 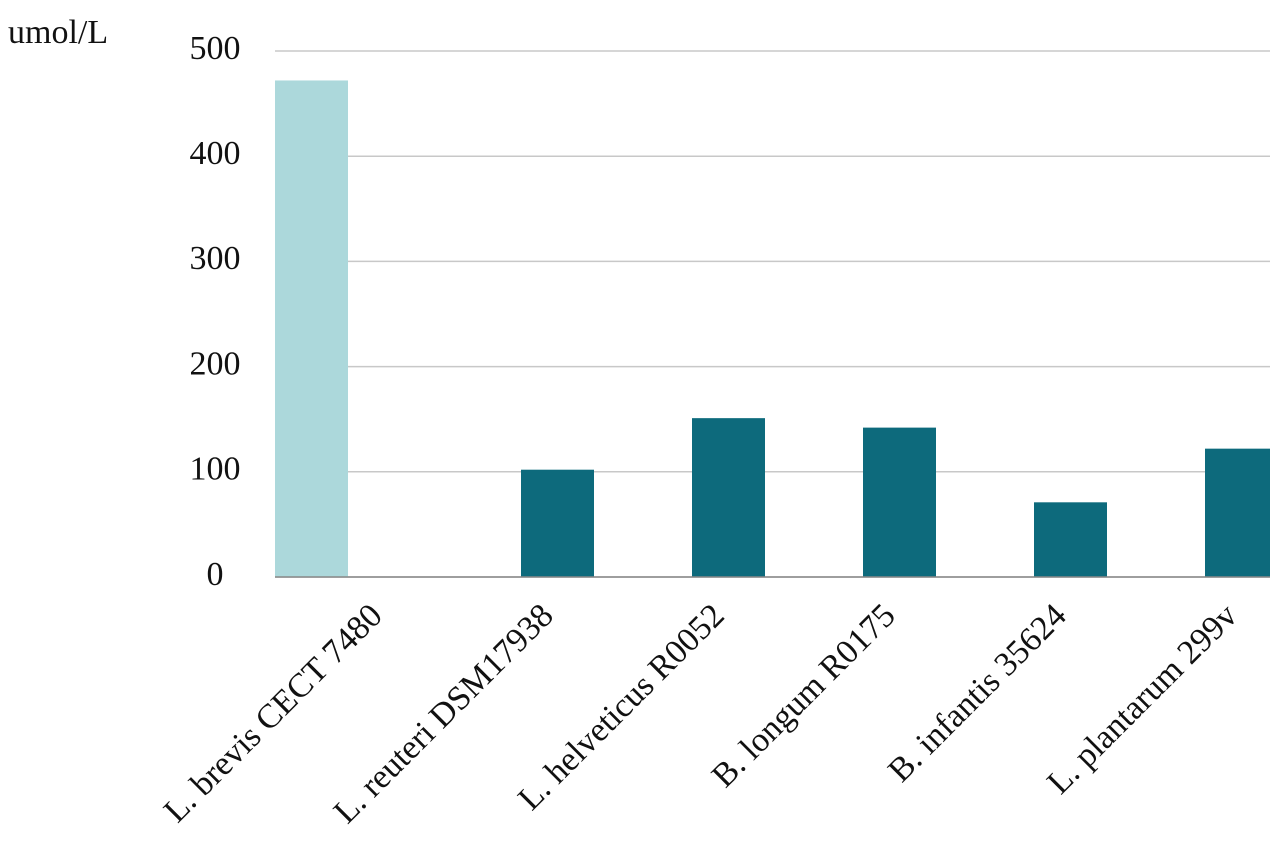 What do you see at coordinates (977, 693) in the screenshot?
I see `x-tick-label: B. infantis 35624` at bounding box center [977, 693].